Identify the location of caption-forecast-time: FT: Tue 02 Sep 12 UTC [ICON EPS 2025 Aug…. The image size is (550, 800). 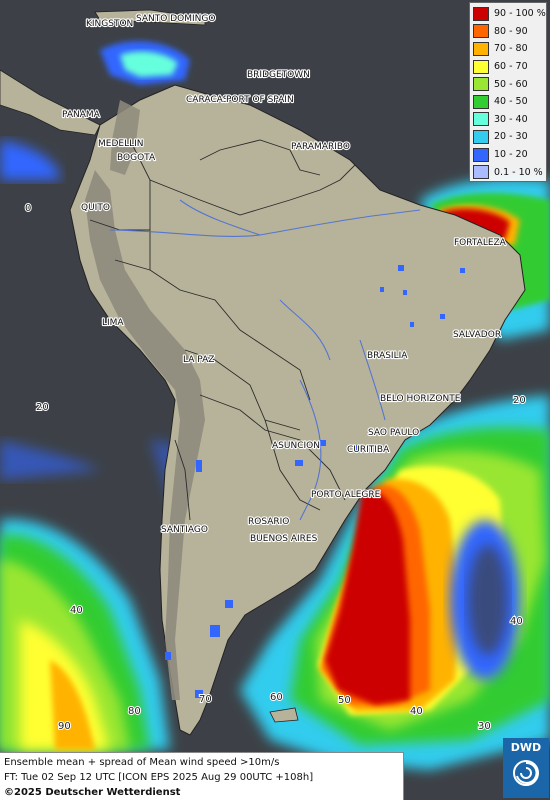
(159, 777).